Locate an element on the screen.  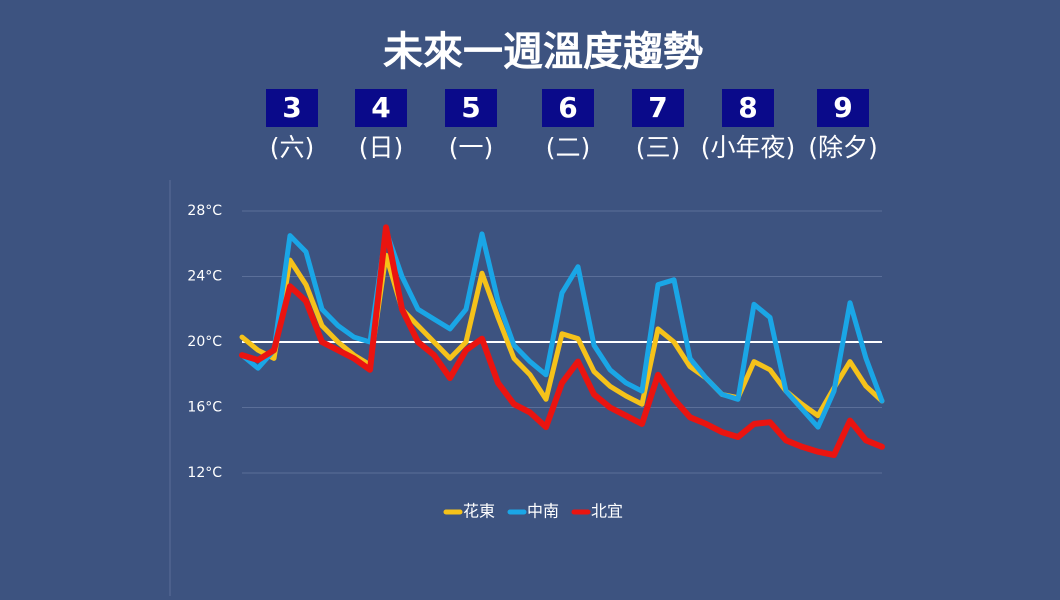
day-weekday: (小年夜) is located at coordinates (748, 147).